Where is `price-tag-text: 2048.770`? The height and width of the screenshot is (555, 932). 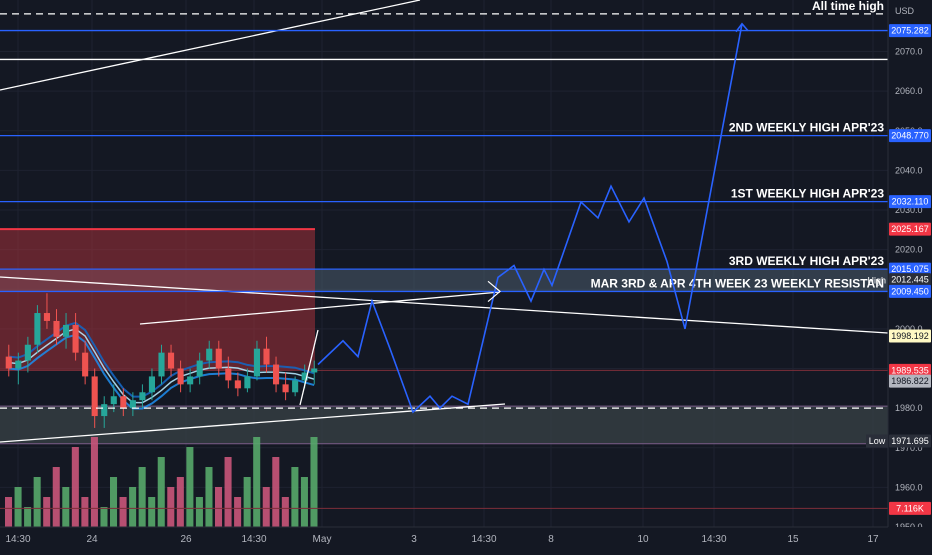
price-tag-text: 2048.770 is located at coordinates (910, 136).